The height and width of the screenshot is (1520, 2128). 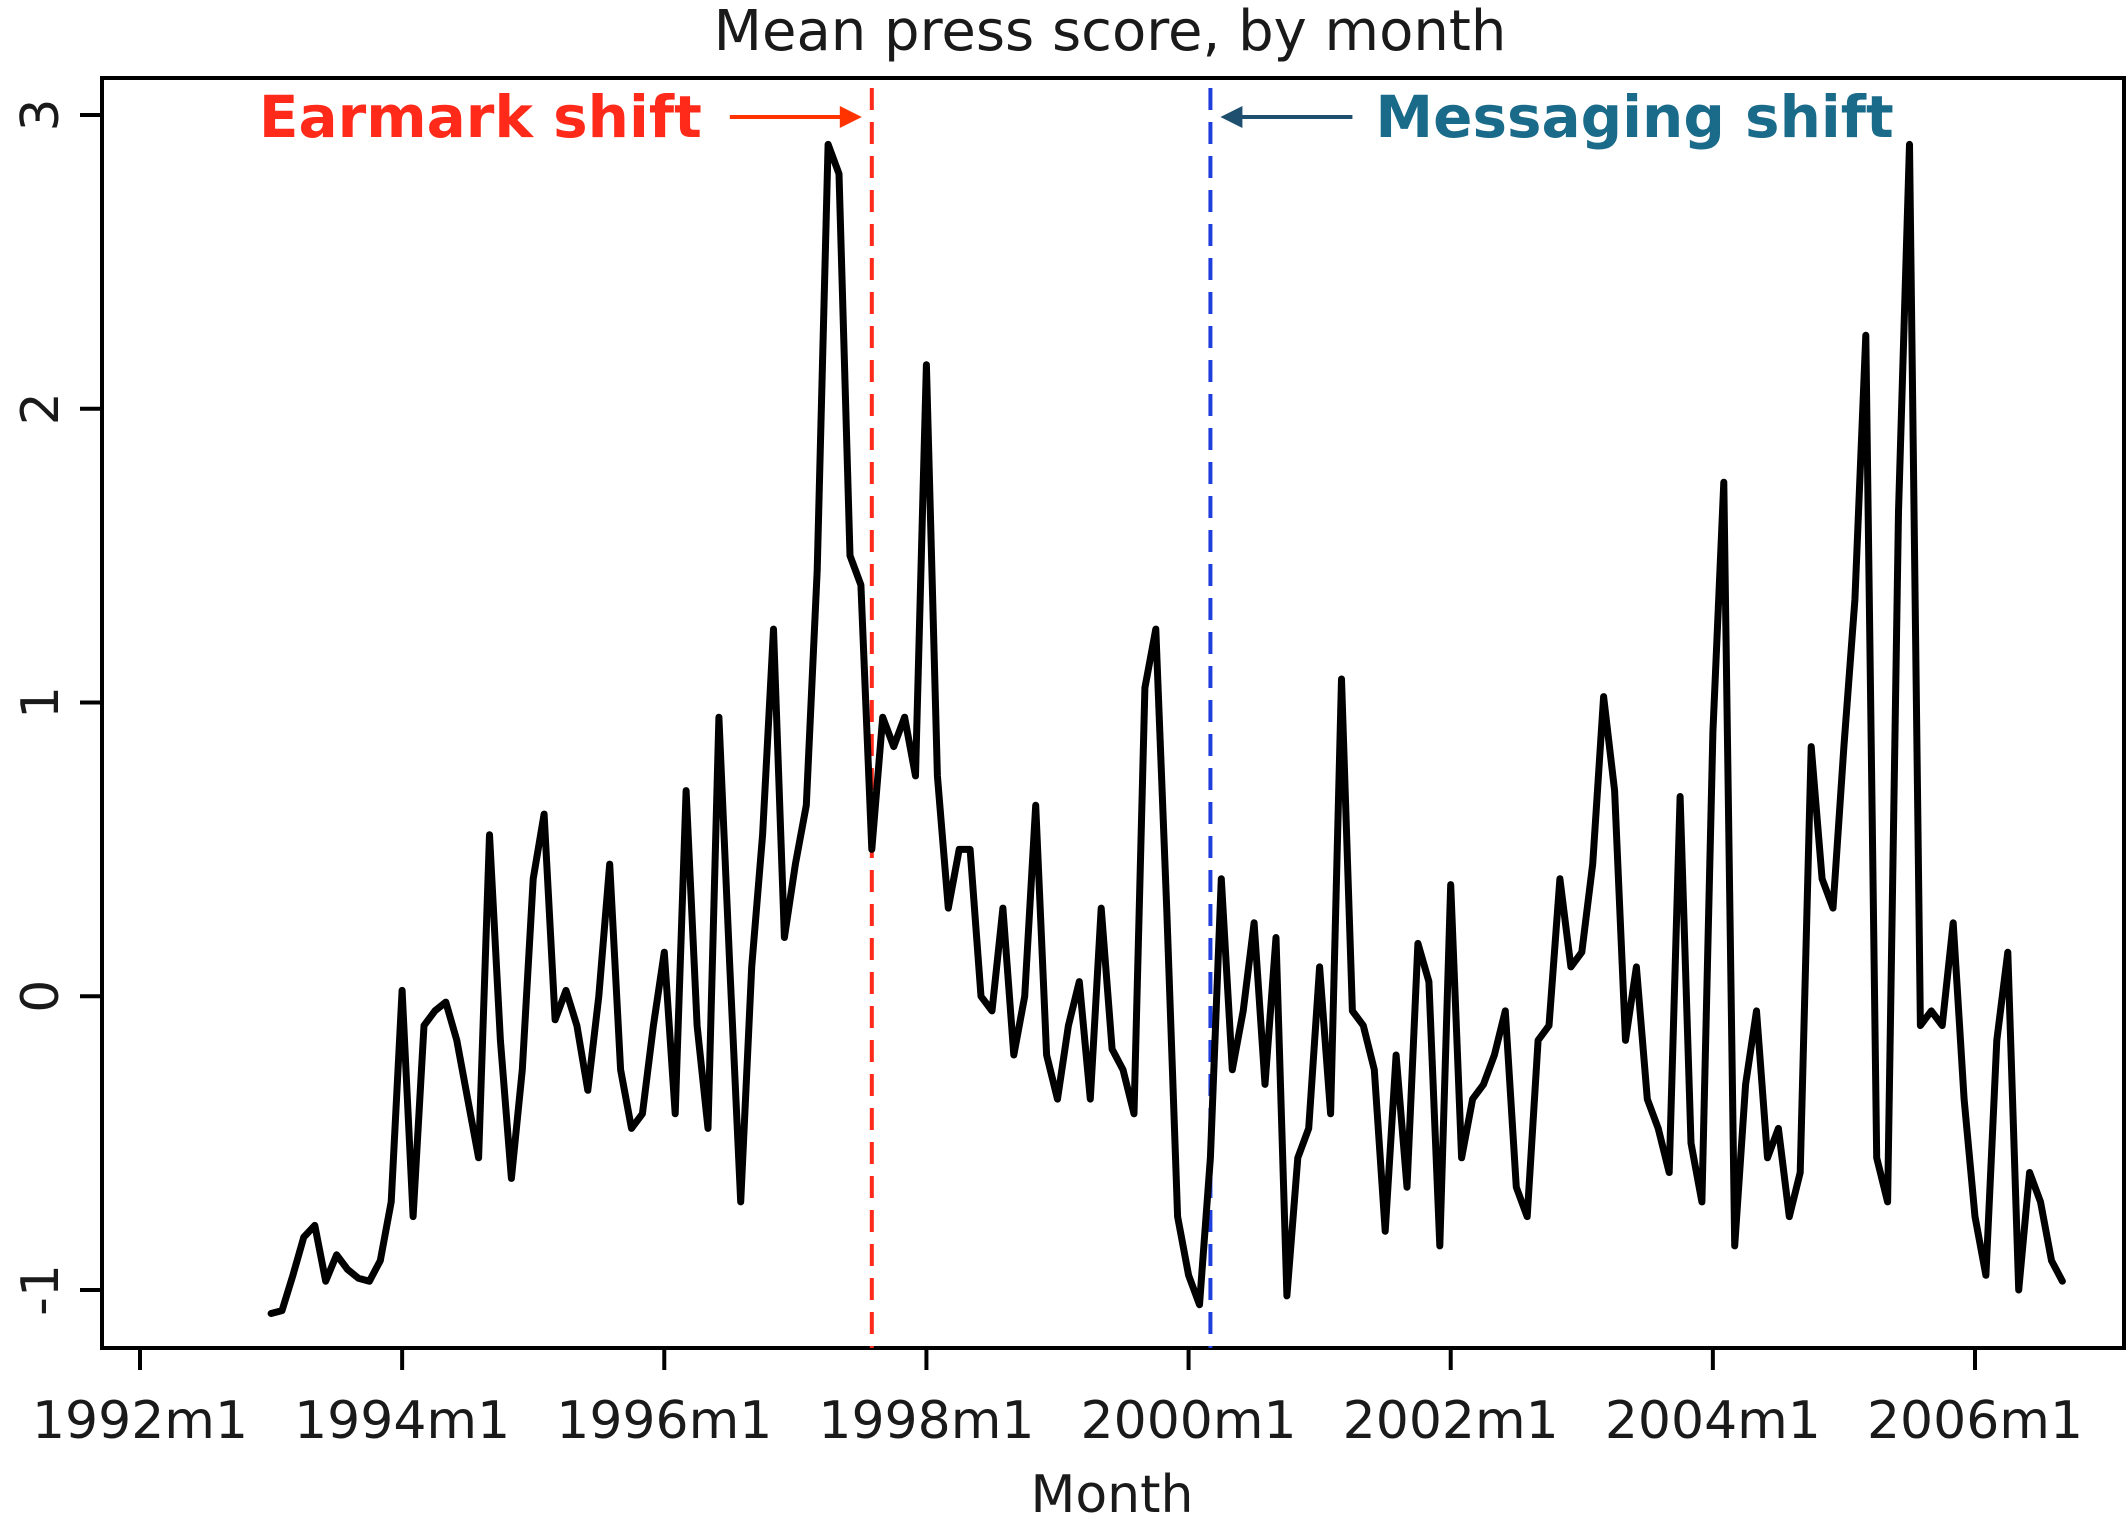 I want to click on x-axis-label: Month, so click(x=1112, y=1492).